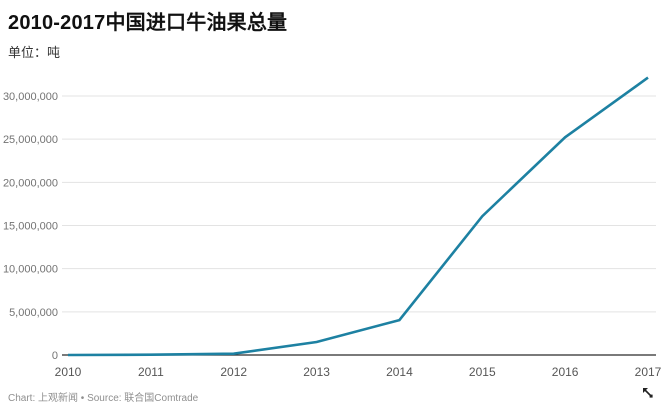  I want to click on x-axis-tick-label: 2017, so click(648, 372).